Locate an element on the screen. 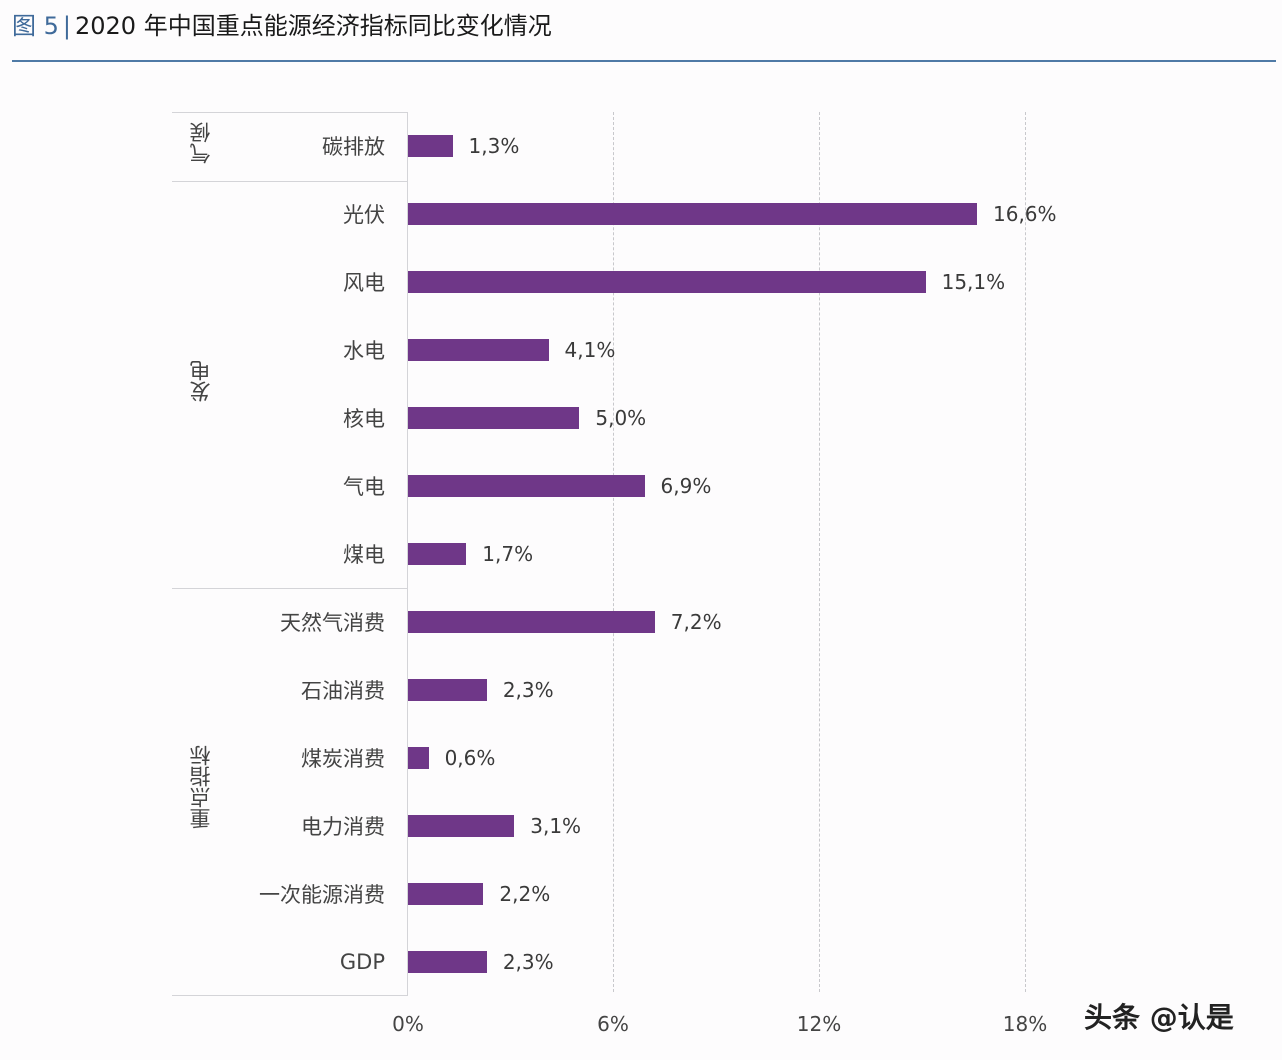  value-label: 16,6% is located at coordinates (1025, 214).